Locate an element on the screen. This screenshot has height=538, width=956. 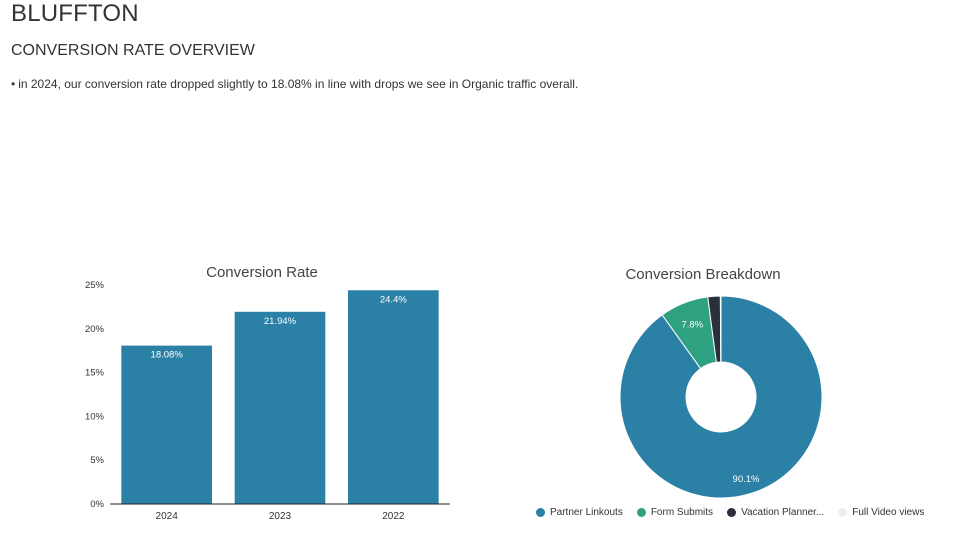
legend-item: Partner Linkouts is located at coordinates (579, 512).